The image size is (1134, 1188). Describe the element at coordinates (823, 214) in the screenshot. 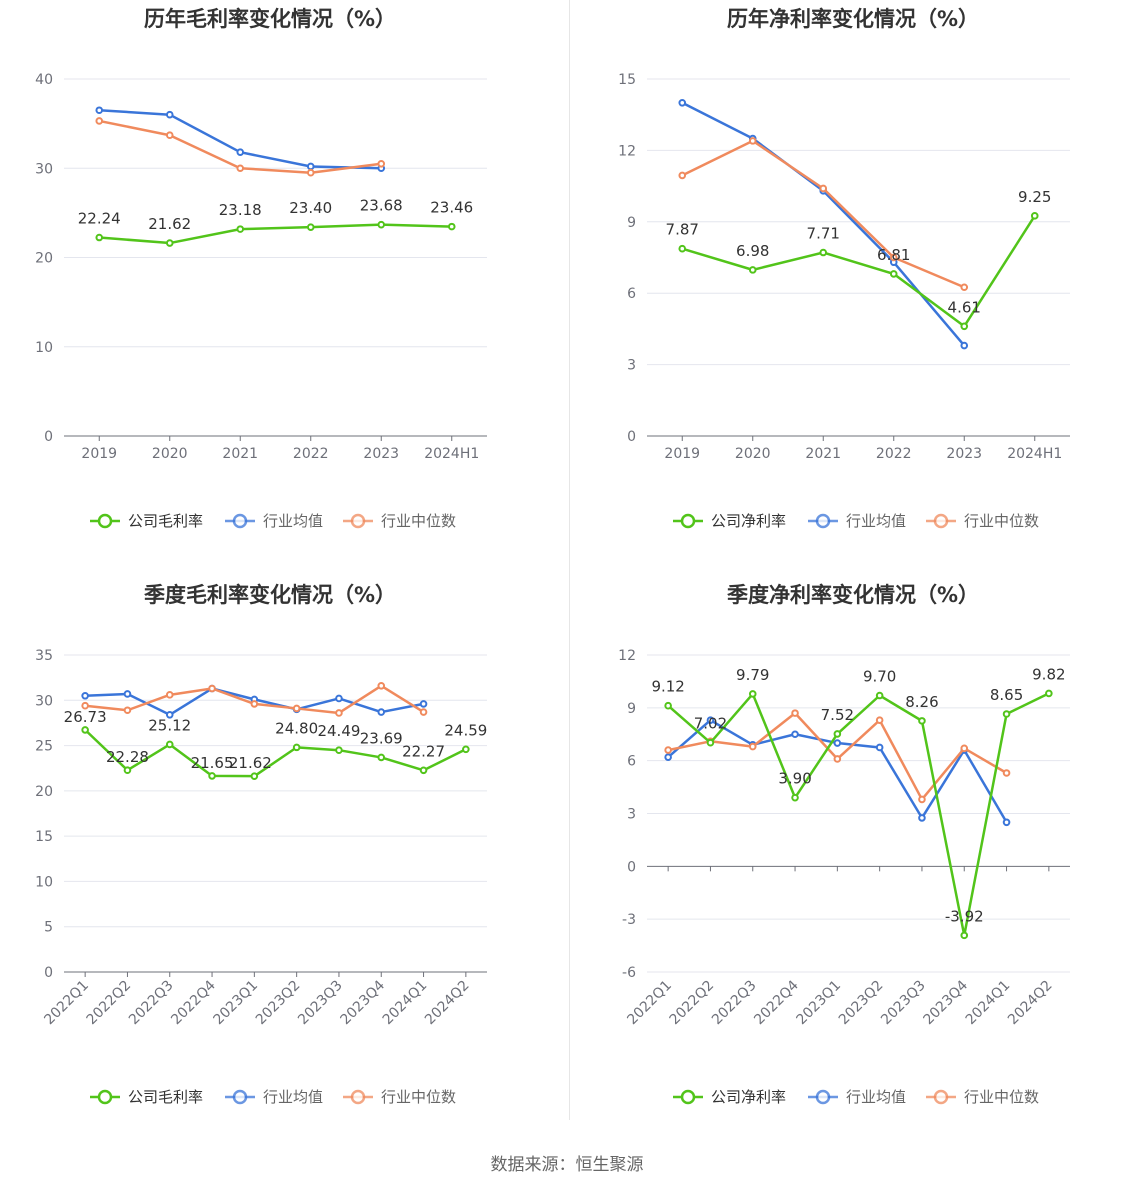

I see `series-line-industry-median` at that location.